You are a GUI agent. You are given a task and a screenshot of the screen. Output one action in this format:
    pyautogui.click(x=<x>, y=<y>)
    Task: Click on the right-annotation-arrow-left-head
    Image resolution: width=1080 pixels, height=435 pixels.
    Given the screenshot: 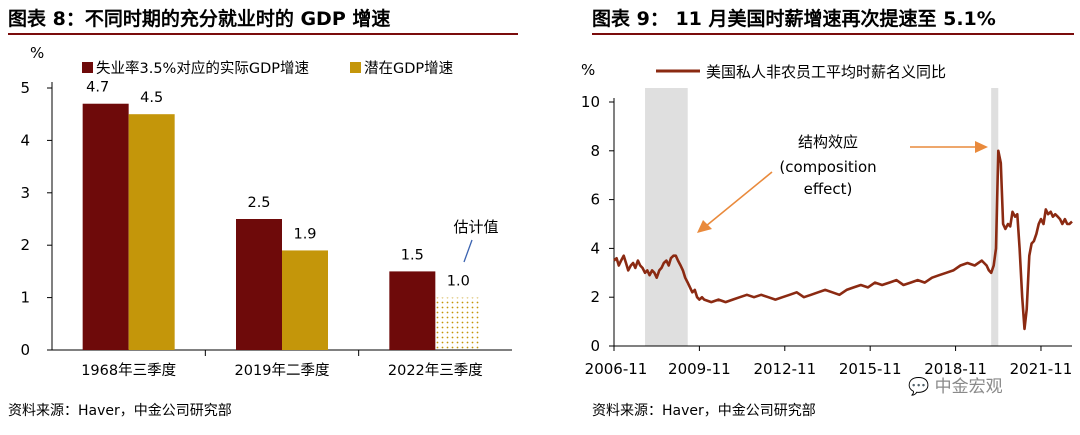 What is the action you would take?
    pyautogui.click(x=704, y=226)
    